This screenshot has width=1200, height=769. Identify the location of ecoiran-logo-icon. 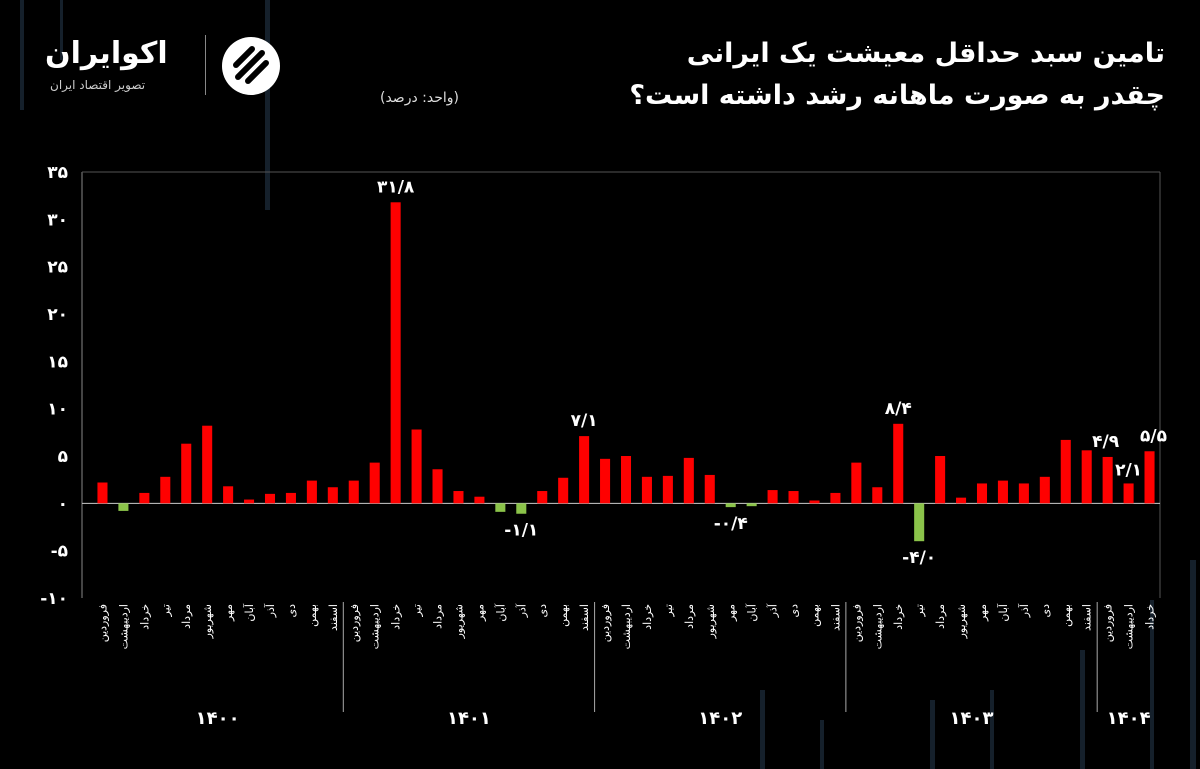
(251, 66).